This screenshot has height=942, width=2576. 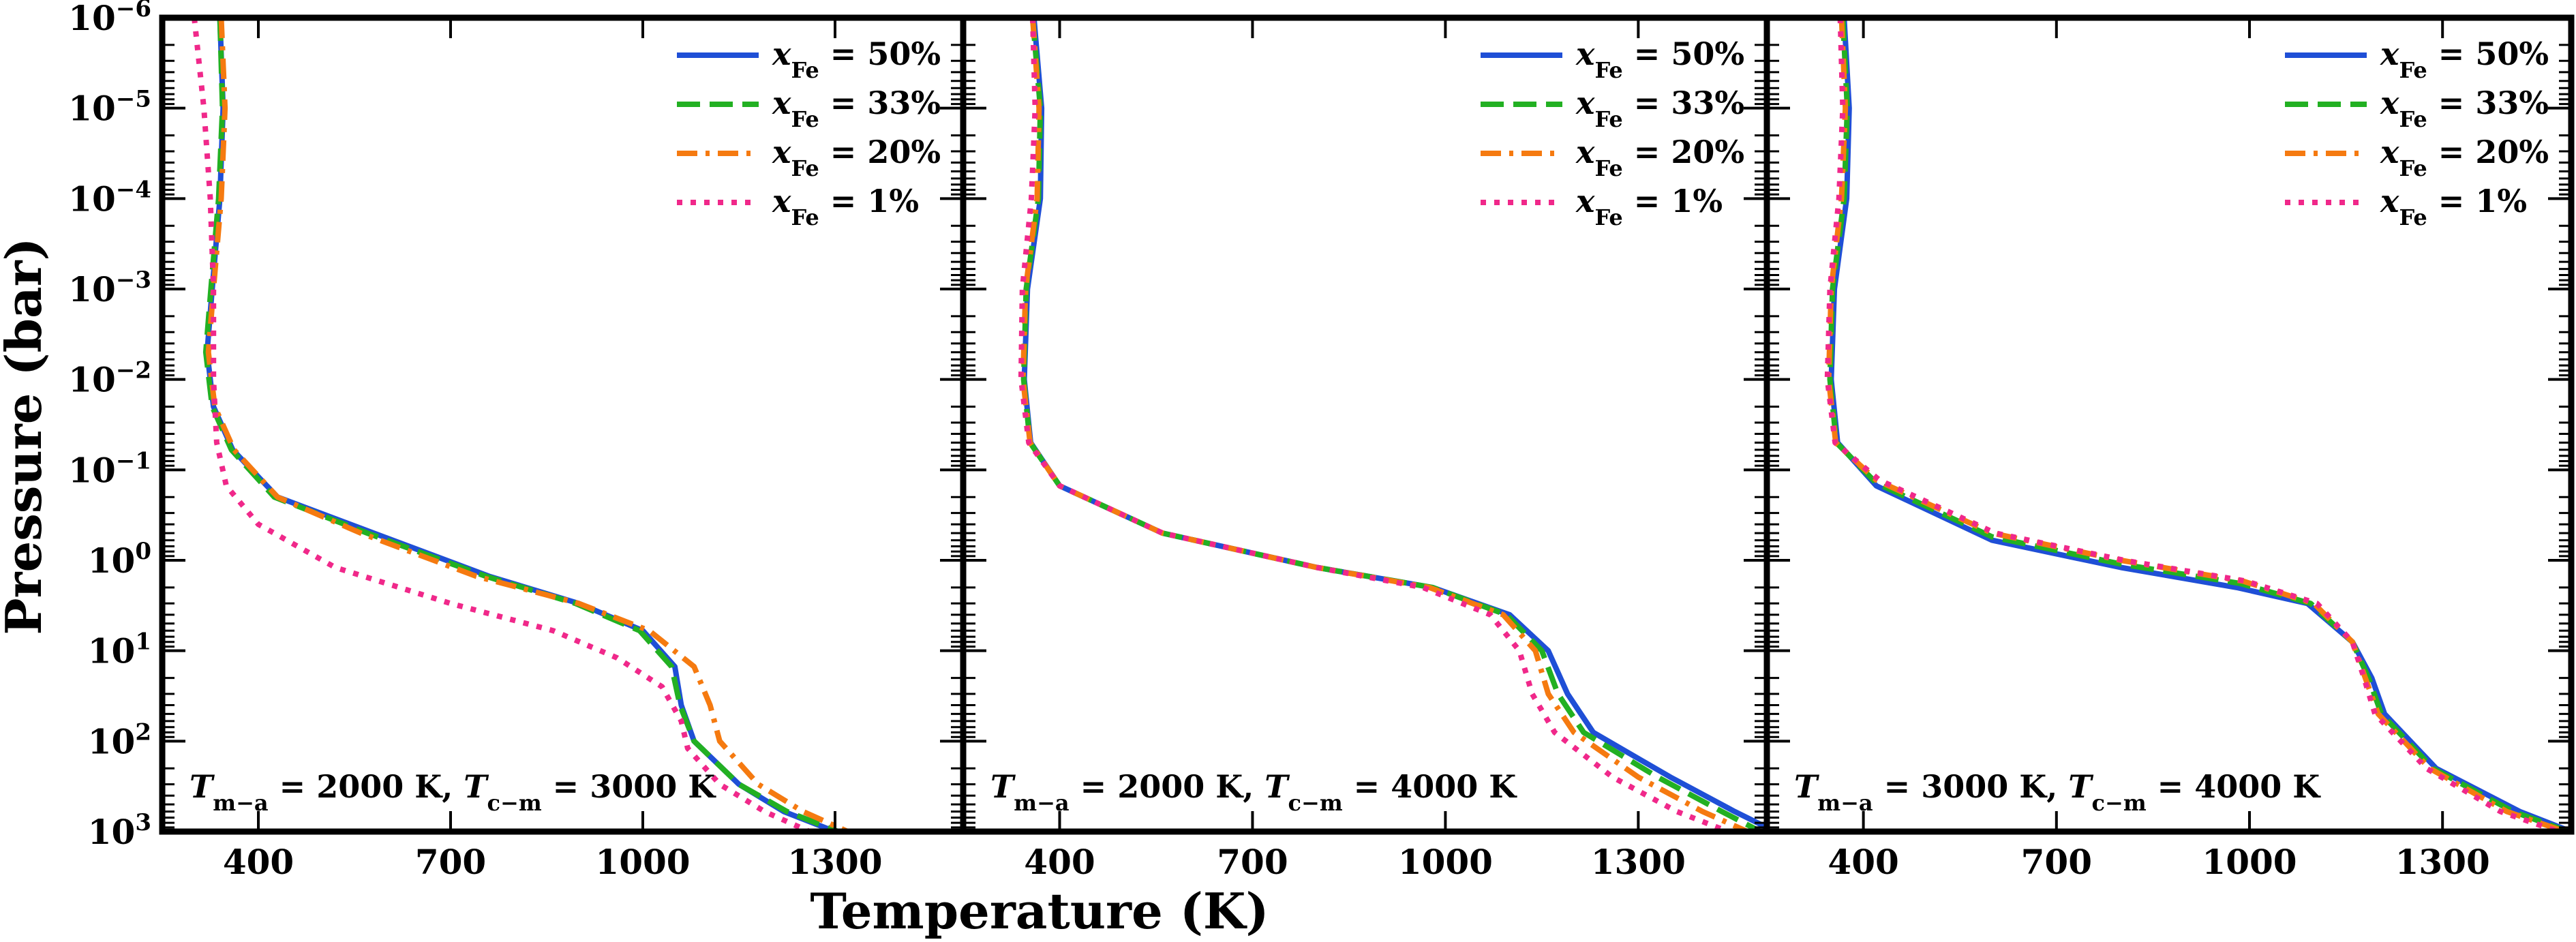 What do you see at coordinates (109, 378) in the screenshot?
I see `y-tick-label: 10⁻²` at bounding box center [109, 378].